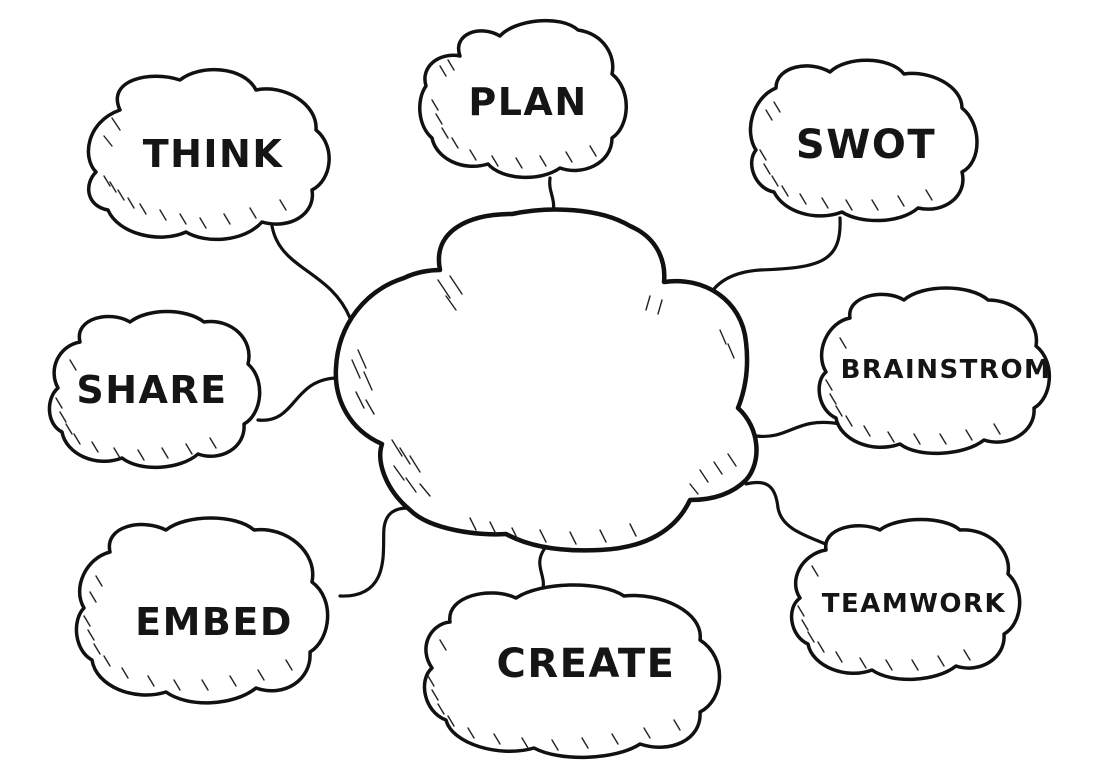 This screenshot has width=1093, height=778. I want to click on cloud-share-label: SHARE, so click(151, 390).